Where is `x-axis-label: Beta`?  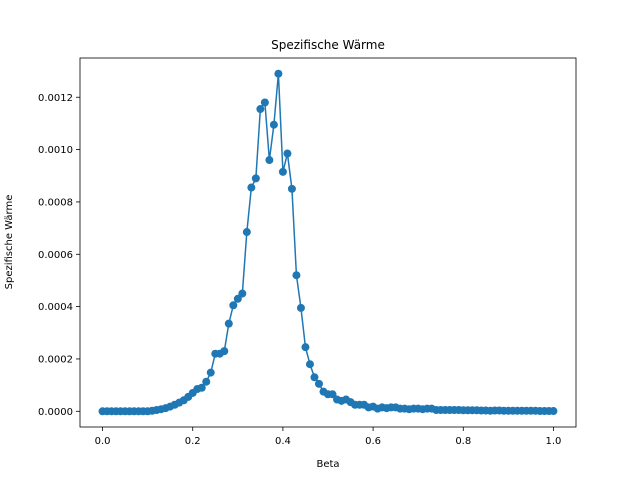 x-axis-label: Beta is located at coordinates (327, 464).